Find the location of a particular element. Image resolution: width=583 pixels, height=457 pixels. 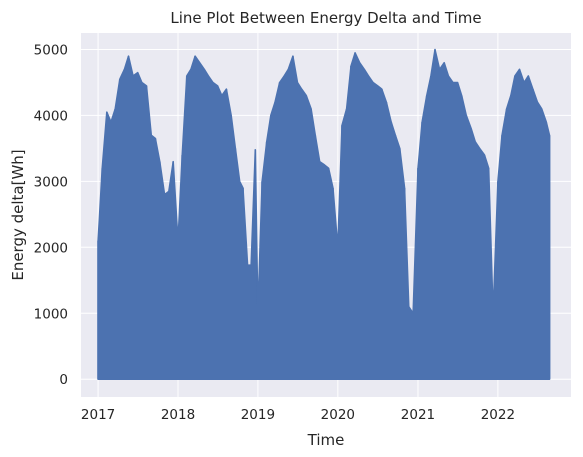

y-tick-label: 4000 is located at coordinates (51, 116).